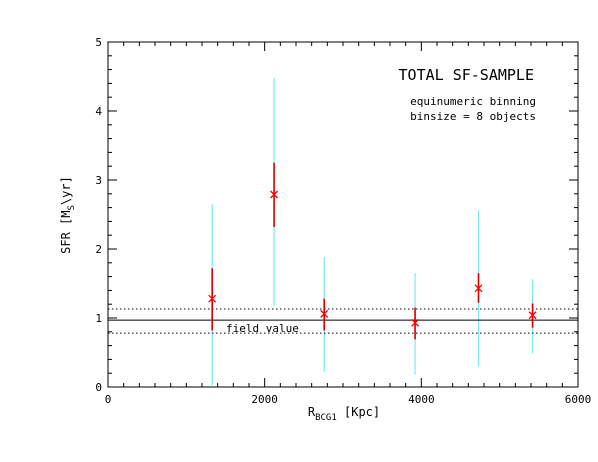  I want to click on x-tick-label: 6000, so click(578, 399).